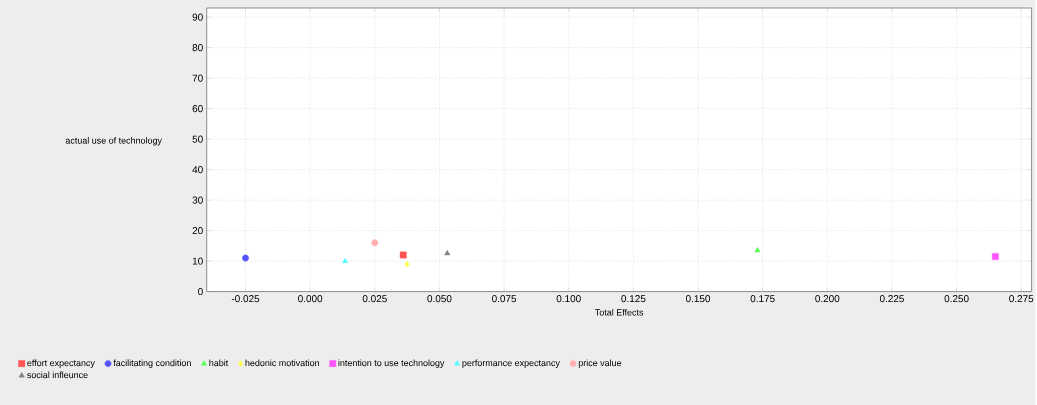 The image size is (1037, 405). What do you see at coordinates (245, 298) in the screenshot?
I see `x-tick-label: -0.025` at bounding box center [245, 298].